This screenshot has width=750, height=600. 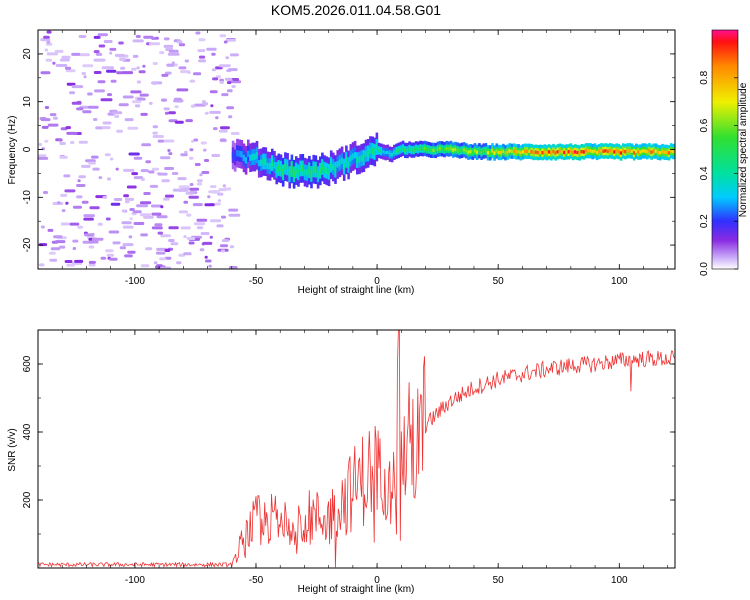 I want to click on spectrogram-x-label: Height of straight line (km), so click(x=356, y=290).